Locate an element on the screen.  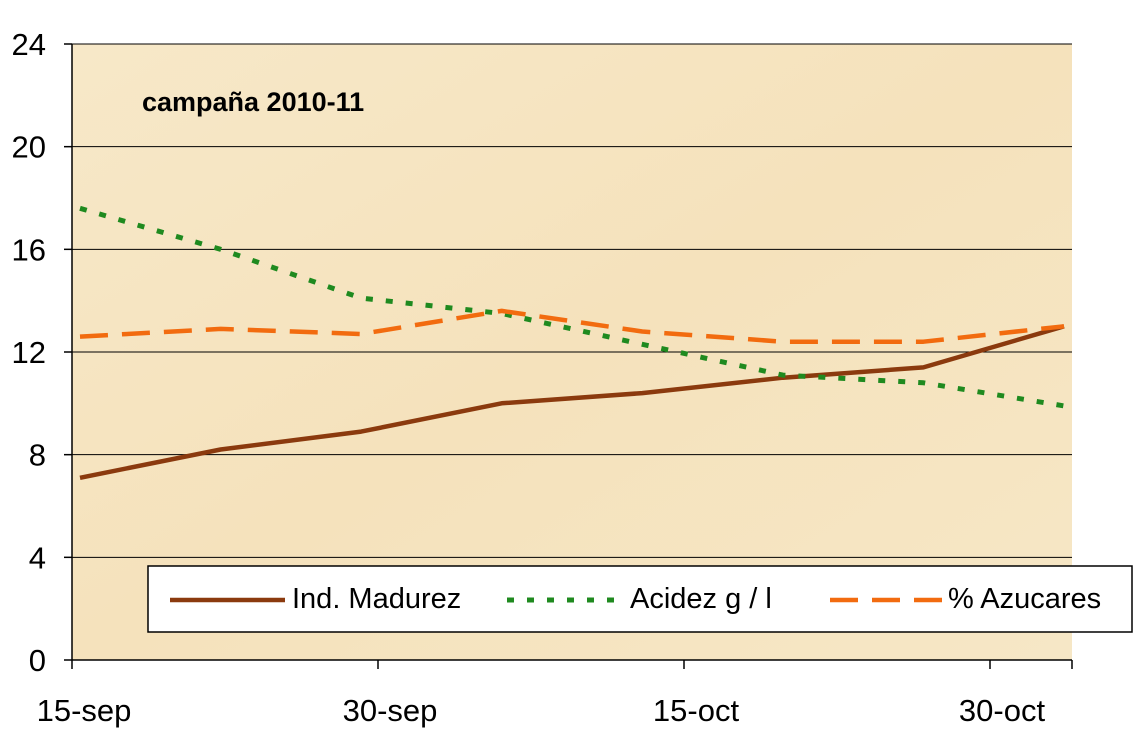
y-tick-label: 20 is located at coordinates (29, 147).